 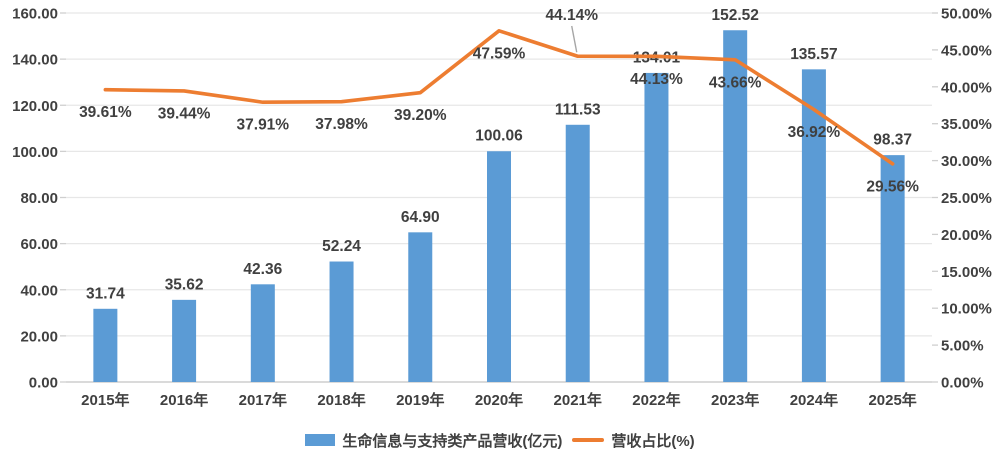 I want to click on bar-value-label: 98.37, so click(x=892, y=140).